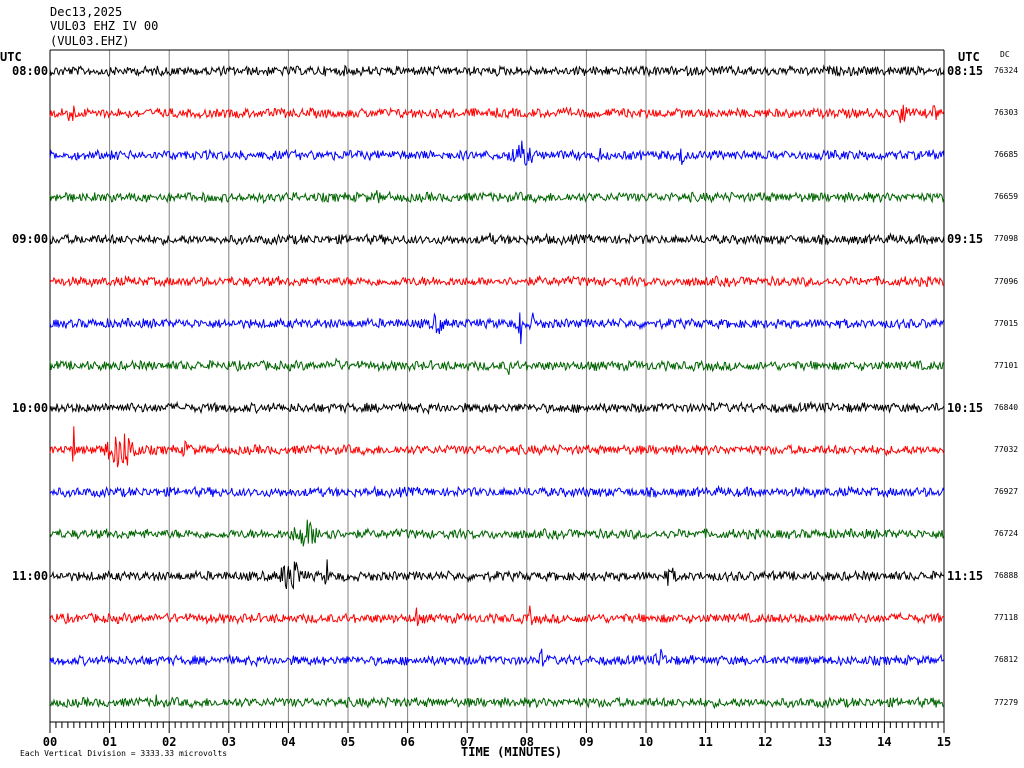 This screenshot has width=1024, height=768. I want to click on x-tick-label: 07, so click(467, 742).